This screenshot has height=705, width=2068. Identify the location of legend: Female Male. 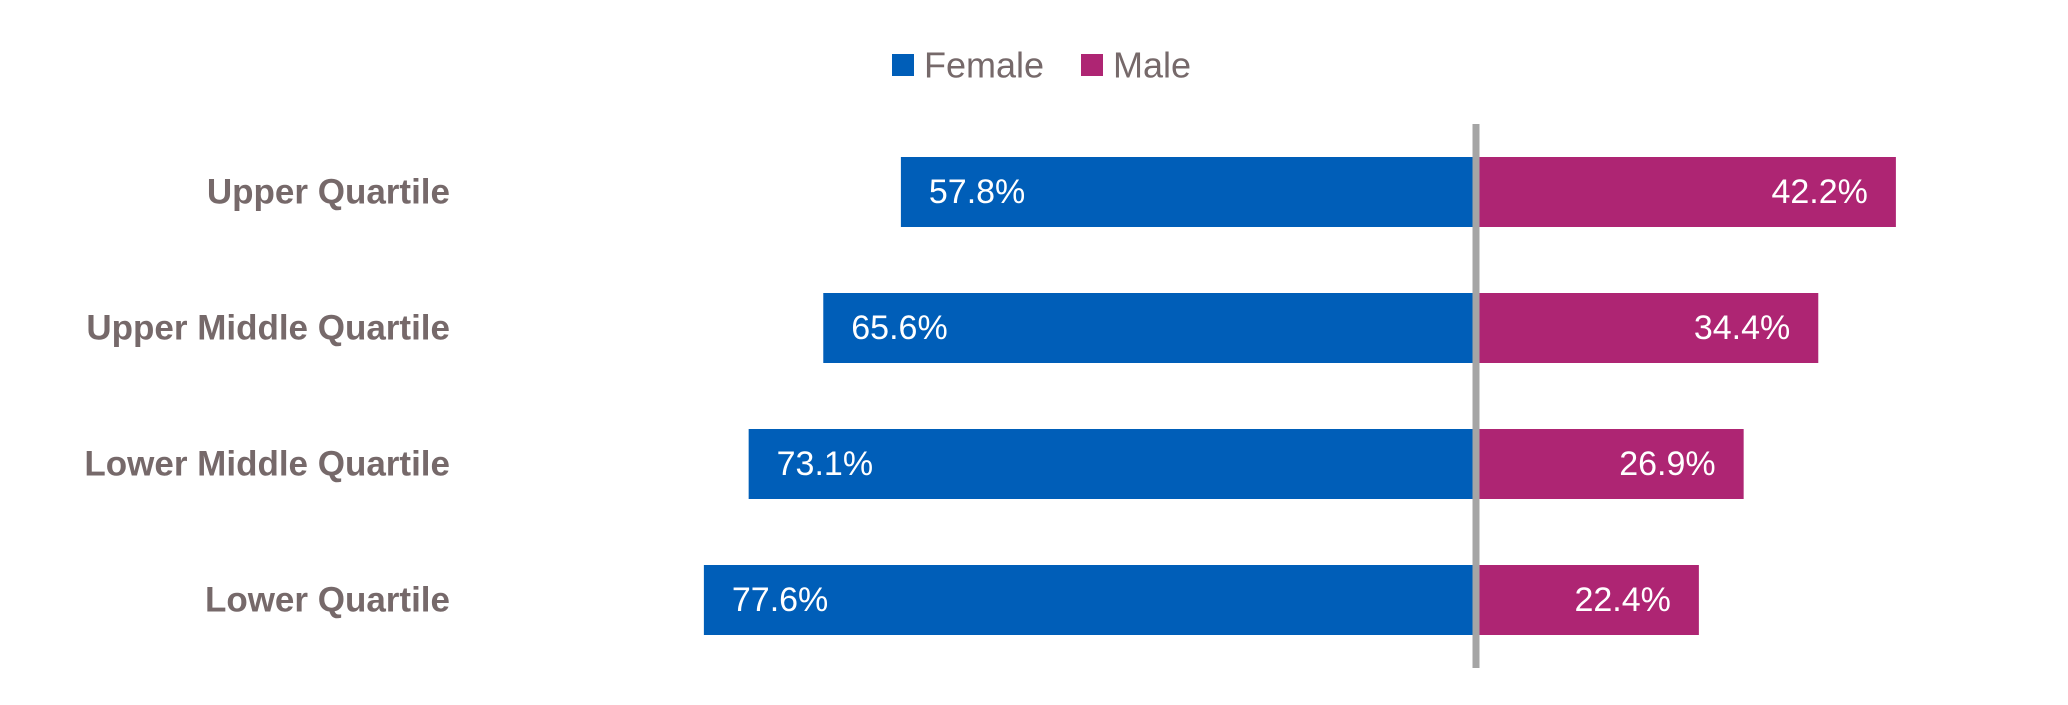
(1041, 65).